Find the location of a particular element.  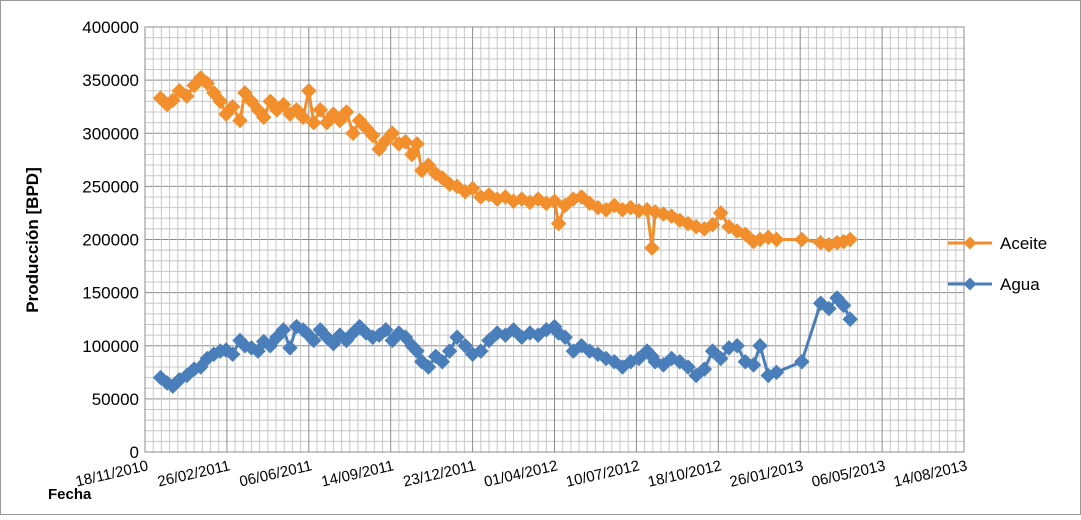

y-tick-label: 400000 is located at coordinates (110, 27).